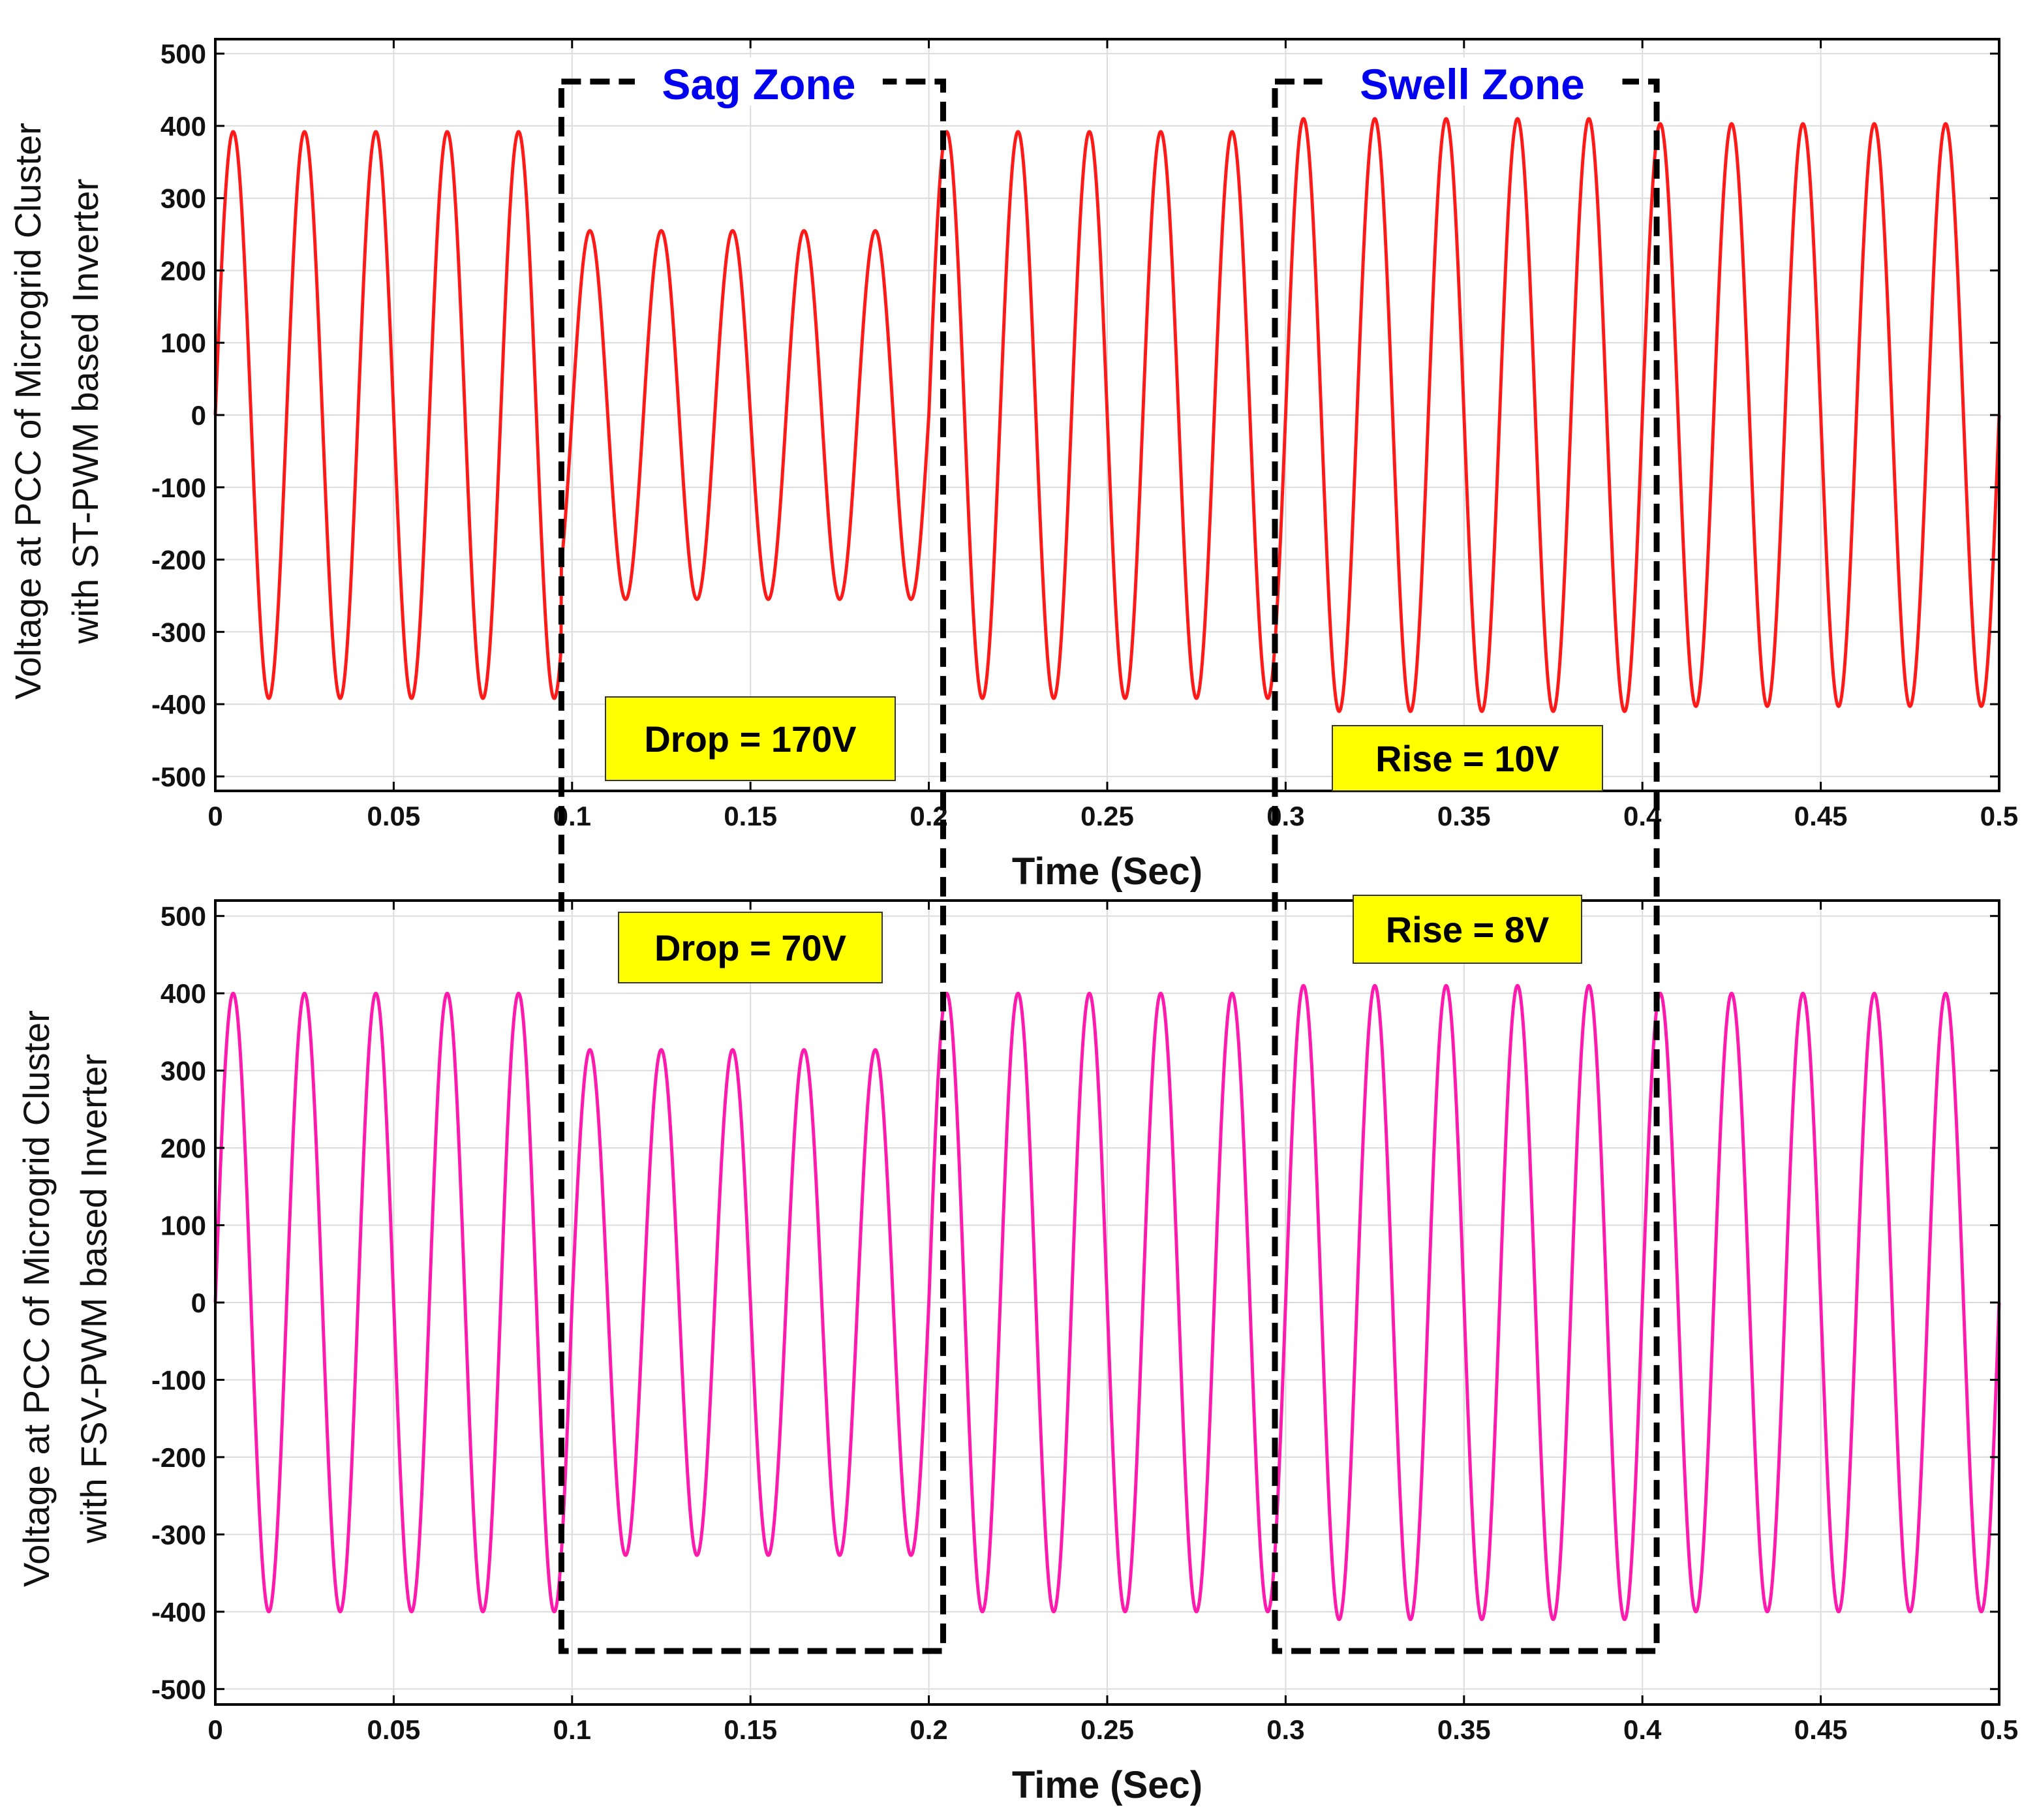 The image size is (2037, 1820). I want to click on swell-zone-label-bg, so click(1473, 82).